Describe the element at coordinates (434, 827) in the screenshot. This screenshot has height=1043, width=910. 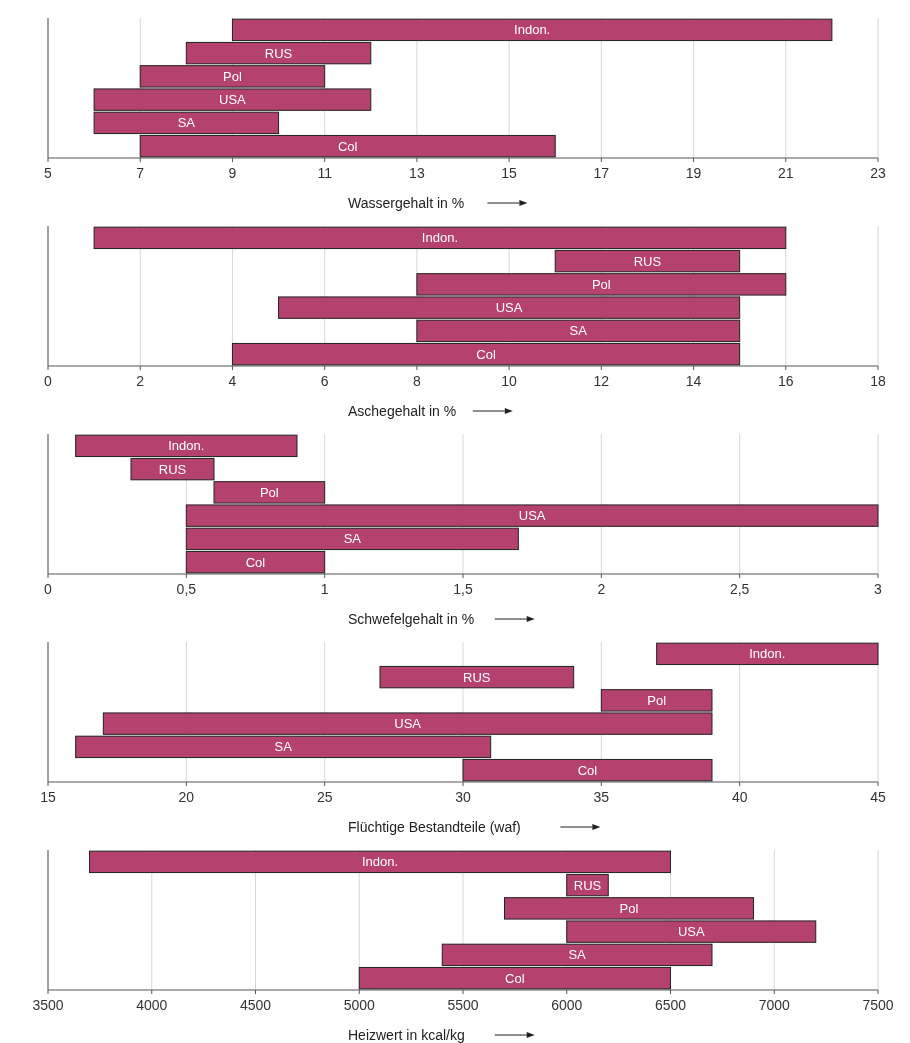
I see `x-axis-title: Flüchtige Bestandteile (waf)` at that location.